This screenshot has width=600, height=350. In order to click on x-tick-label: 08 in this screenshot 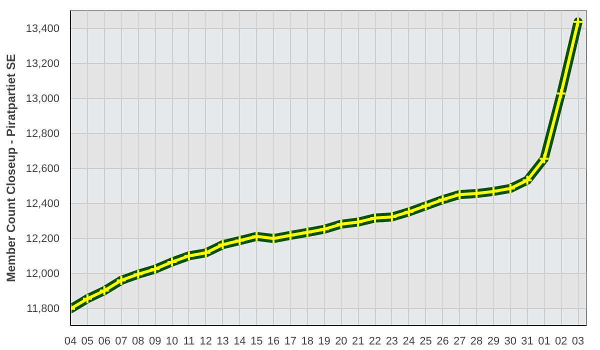, I will do `click(138, 342)`.